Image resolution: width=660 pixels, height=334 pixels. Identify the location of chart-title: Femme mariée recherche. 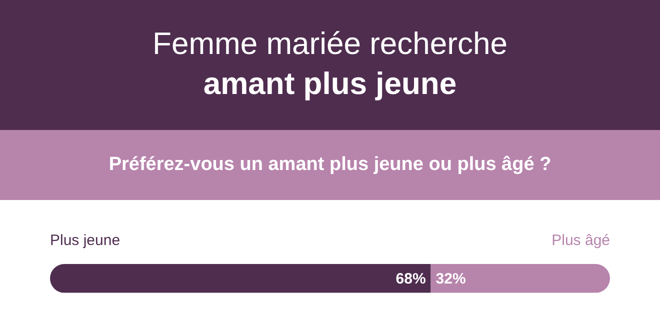
(330, 44).